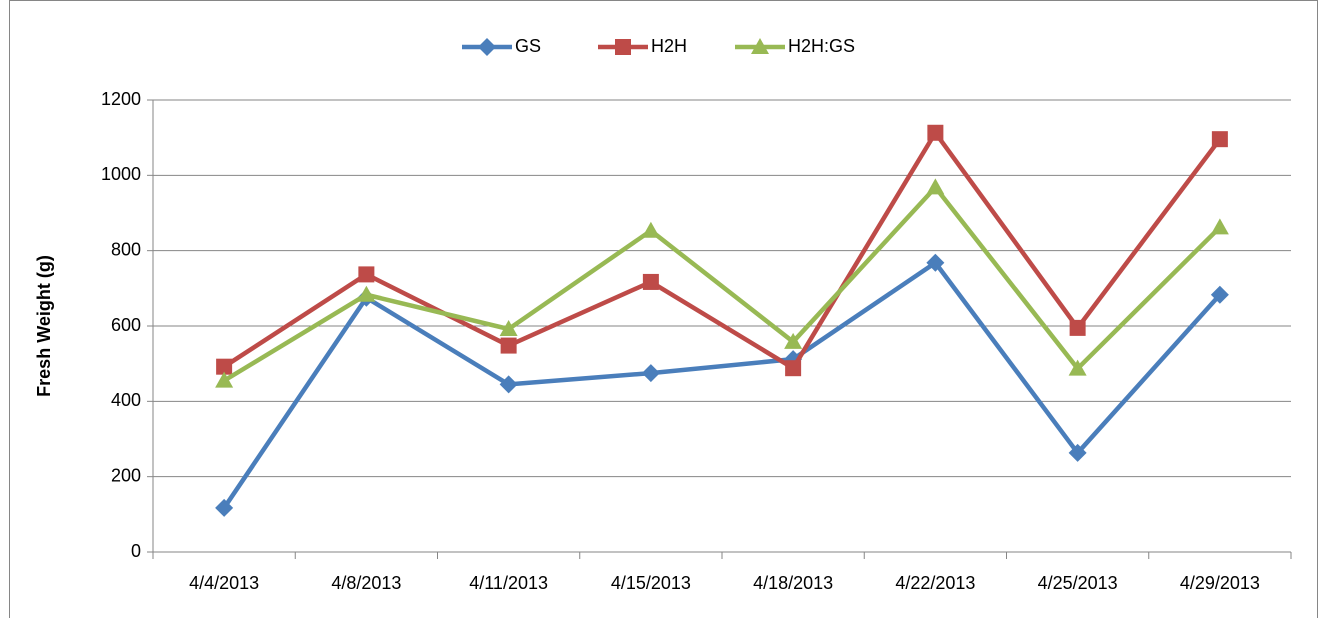 This screenshot has height=623, width=1319. What do you see at coordinates (508, 583) in the screenshot?
I see `x-tick-label: 4/11/2013` at bounding box center [508, 583].